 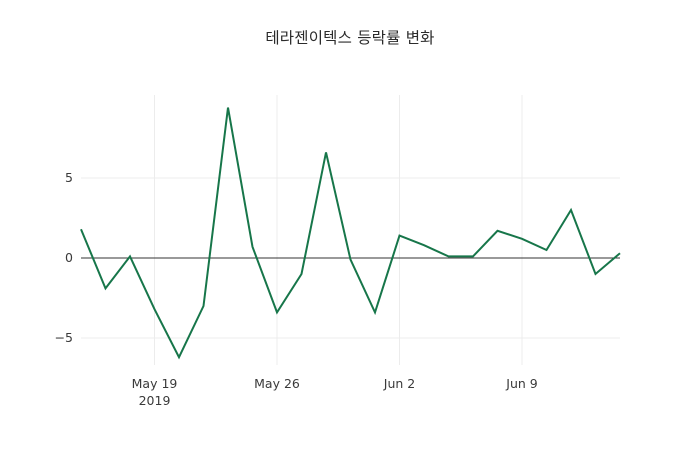 I want to click on y-tick-label: 5, so click(x=69, y=177).